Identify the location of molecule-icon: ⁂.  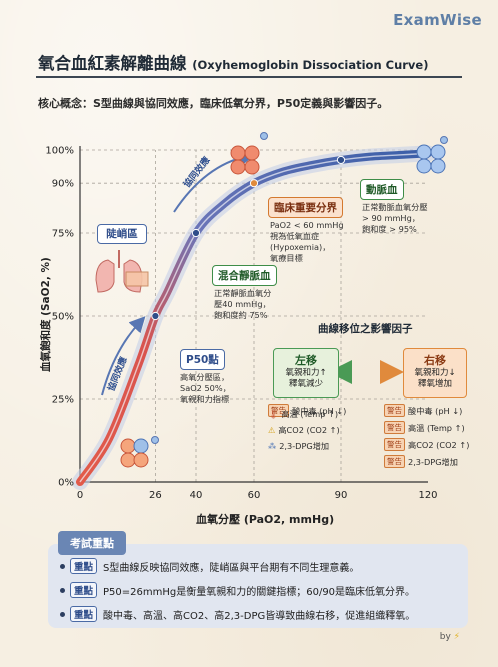
(272, 446).